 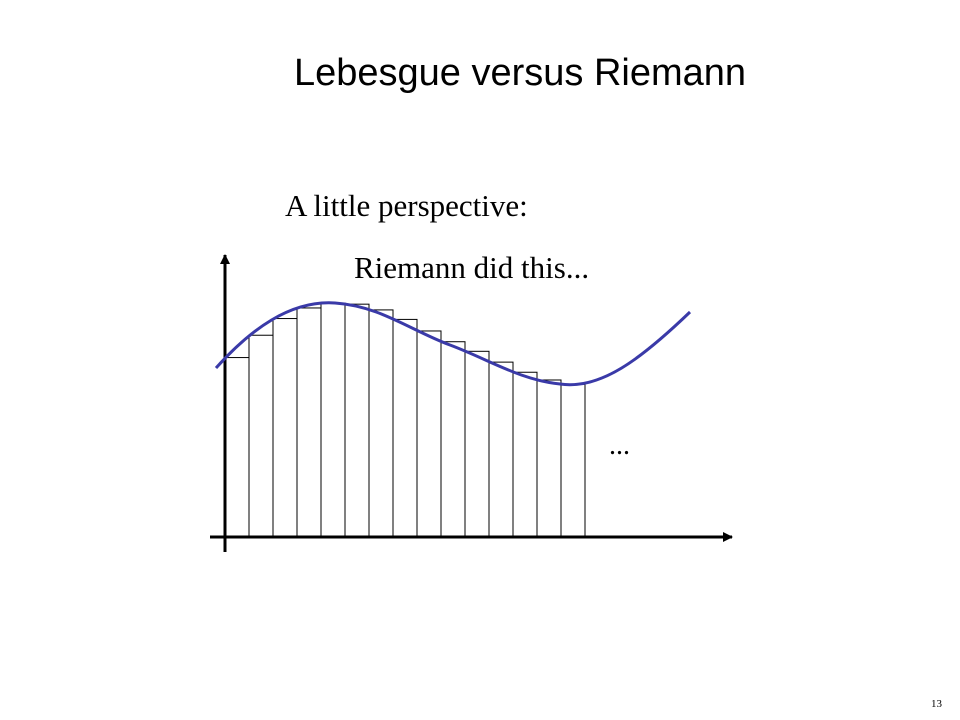 I want to click on function-curve, so click(x=453, y=344).